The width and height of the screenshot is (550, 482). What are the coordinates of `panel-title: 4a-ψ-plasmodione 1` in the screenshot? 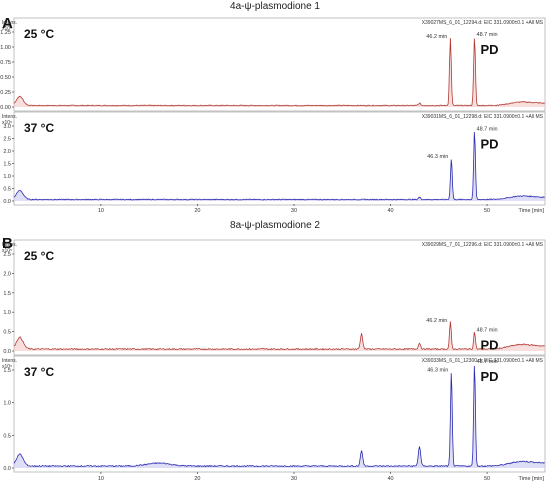 It's located at (275, 6).